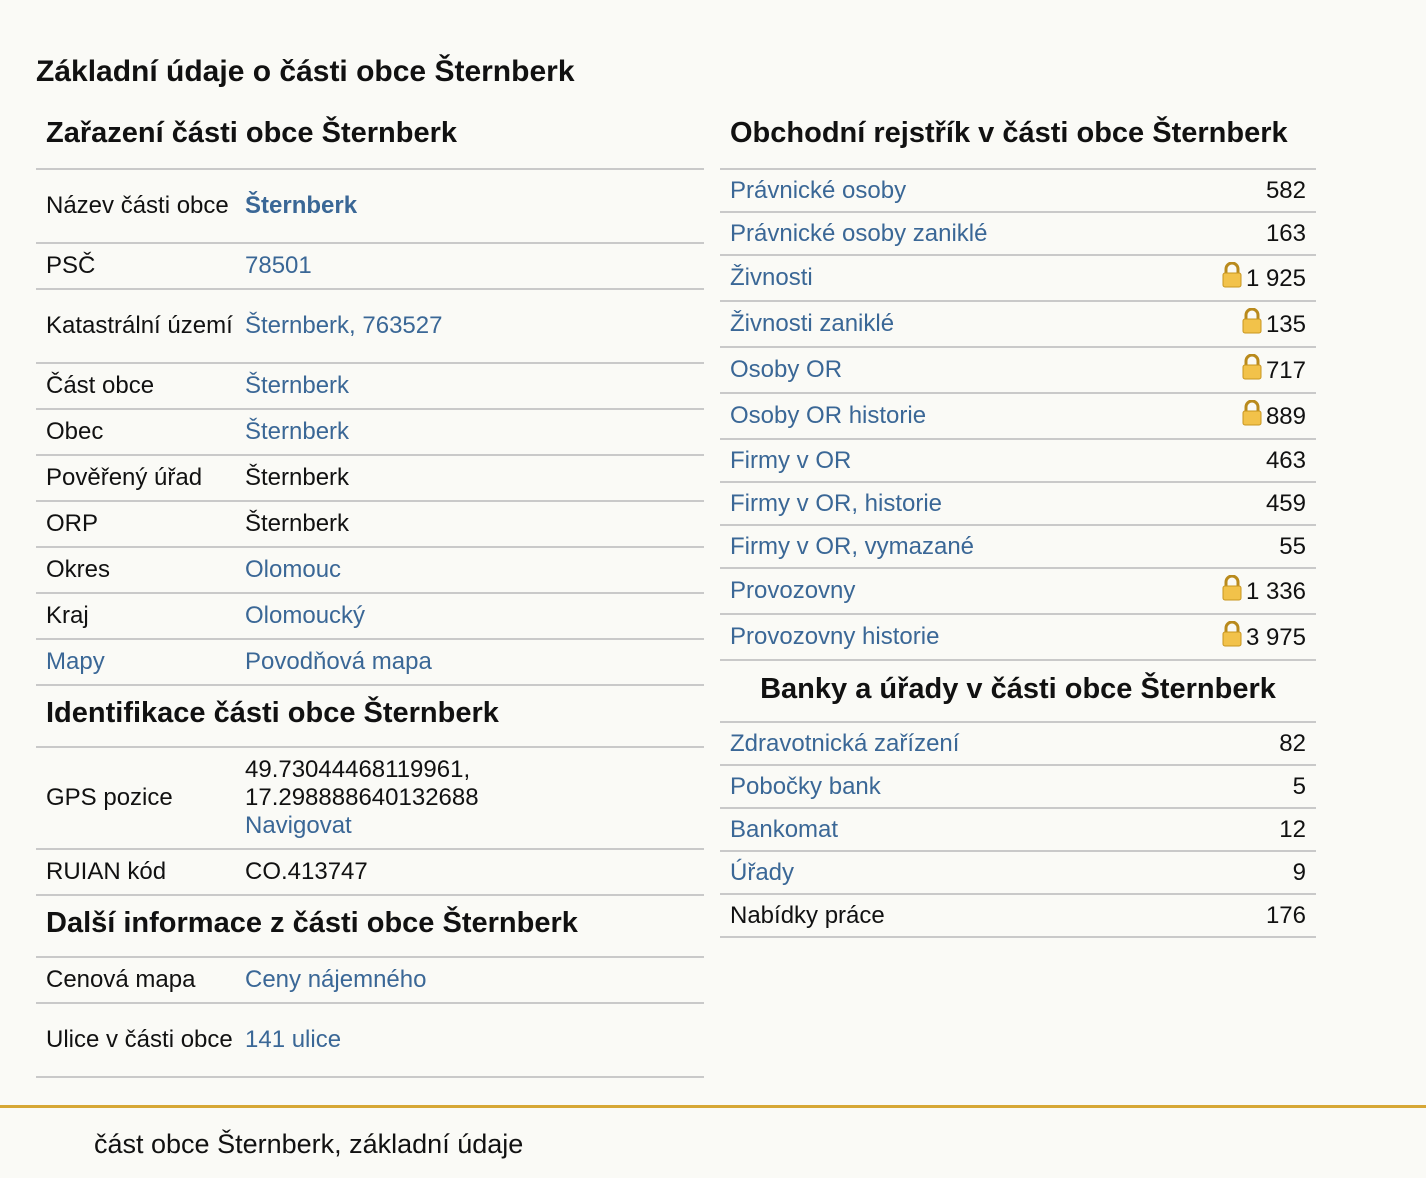 The image size is (1426, 1178). What do you see at coordinates (344, 325) in the screenshot?
I see `link-katastralni-uzemi: Šternberk, 763527` at bounding box center [344, 325].